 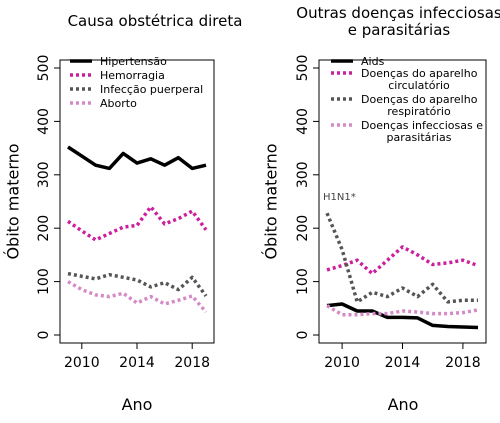 I want to click on legend-label: Hemorragia, so click(x=132, y=75).